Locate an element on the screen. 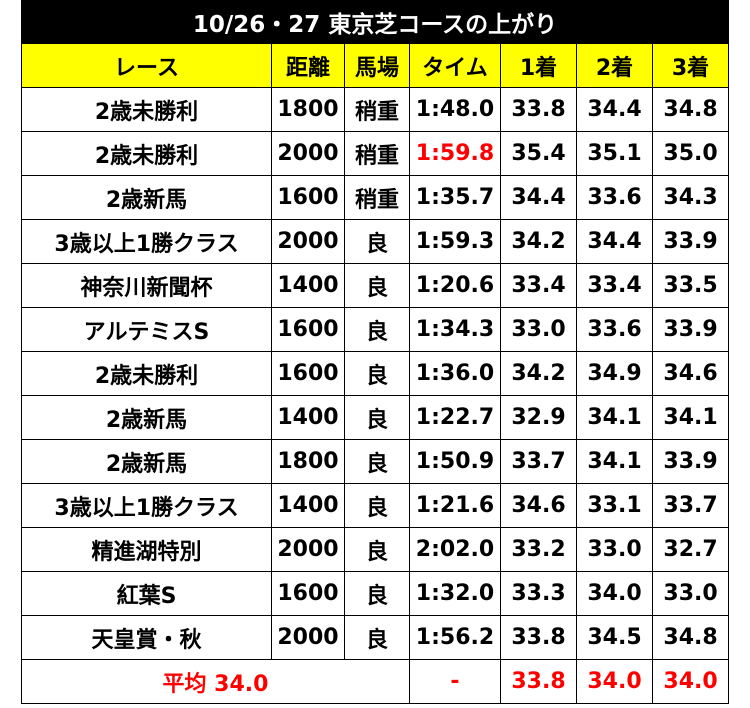 This screenshot has width=750, height=708. time-cell: 1:34.3 is located at coordinates (455, 329).